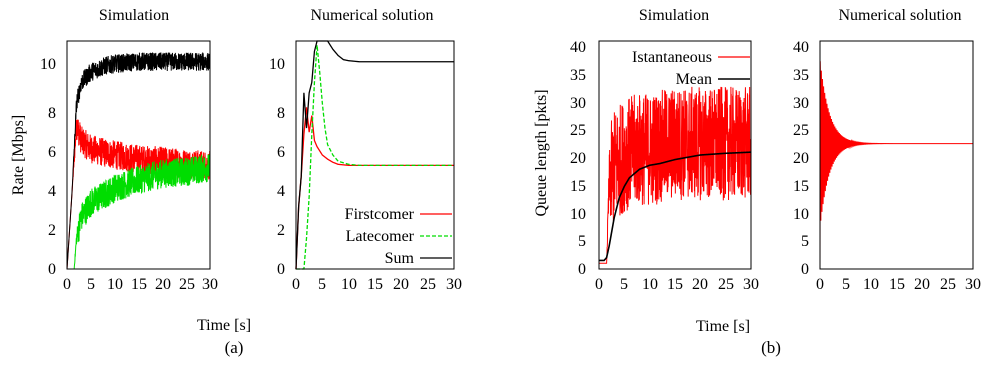 The height and width of the screenshot is (365, 996). What do you see at coordinates (234, 347) in the screenshot?
I see `caption-a: (a)` at bounding box center [234, 347].